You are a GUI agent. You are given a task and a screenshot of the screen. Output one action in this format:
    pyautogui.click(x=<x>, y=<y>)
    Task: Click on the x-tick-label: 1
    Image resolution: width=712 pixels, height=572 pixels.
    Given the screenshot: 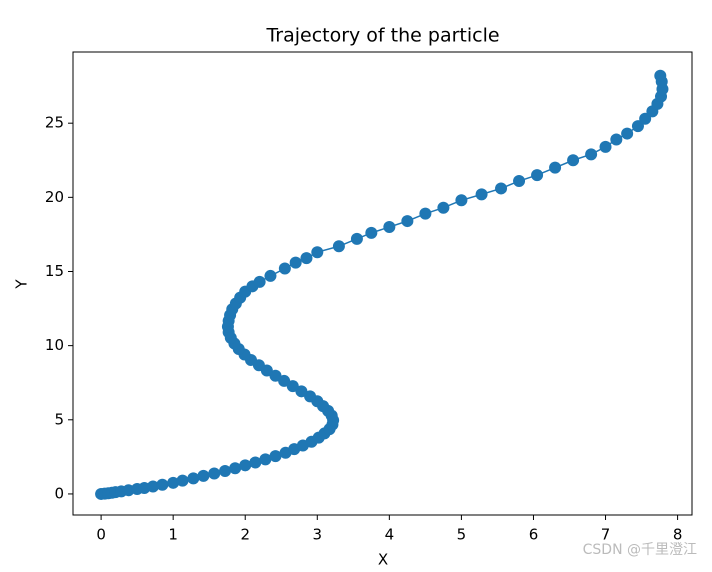 What is the action you would take?
    pyautogui.click(x=173, y=535)
    